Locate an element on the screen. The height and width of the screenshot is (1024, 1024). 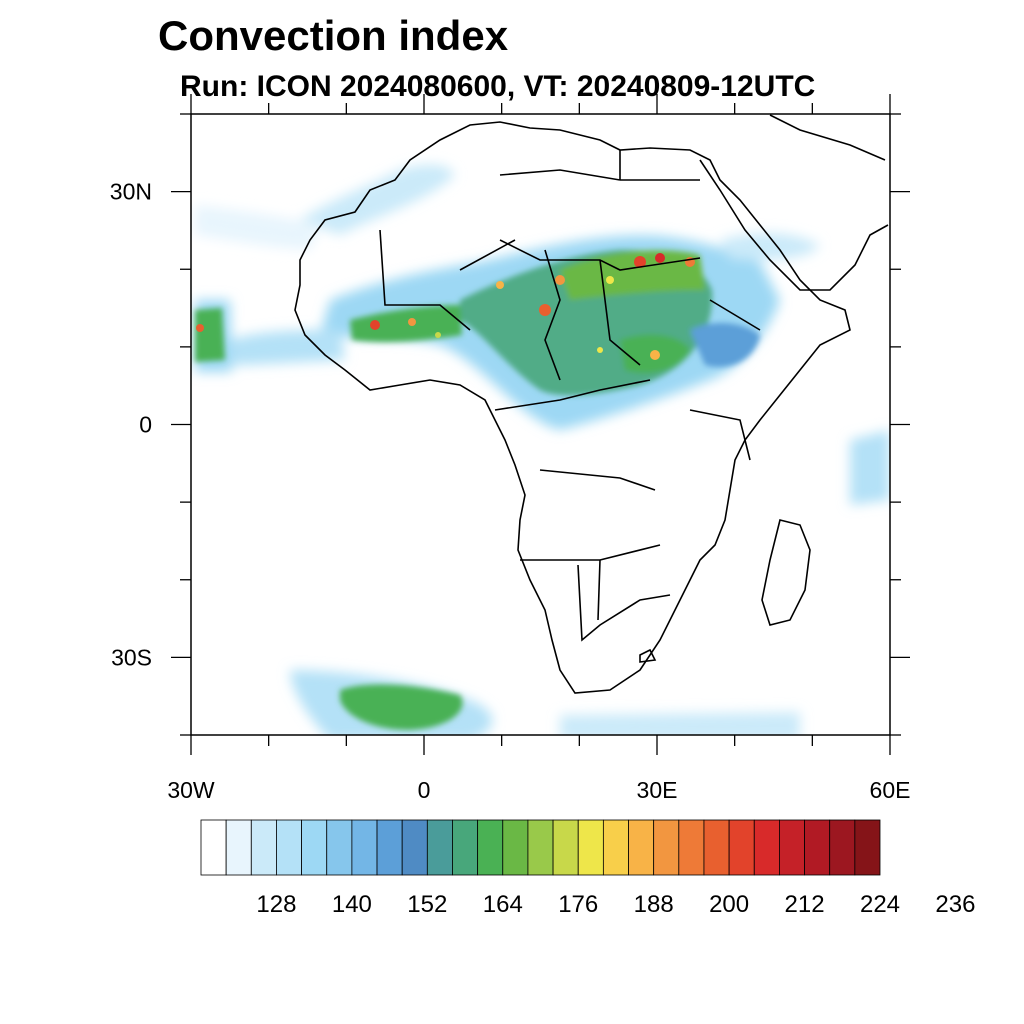
colorbar-label: 140 is located at coordinates (352, 904).